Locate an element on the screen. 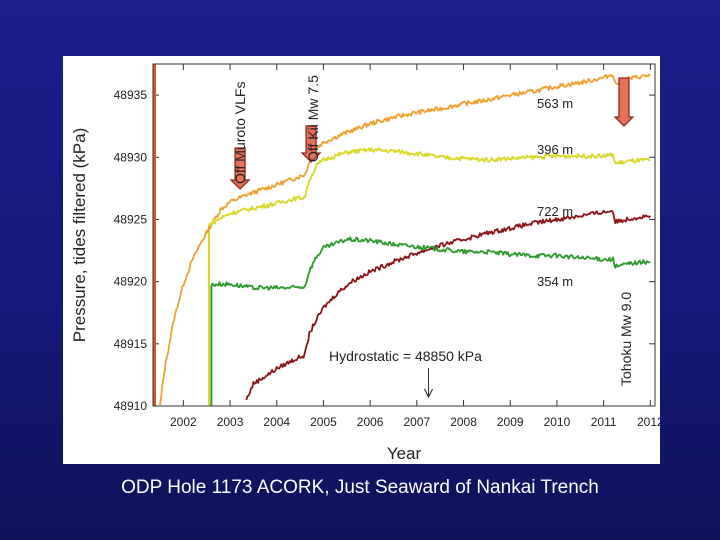 The width and height of the screenshot is (720, 540). series-label: 563 m is located at coordinates (555, 103).